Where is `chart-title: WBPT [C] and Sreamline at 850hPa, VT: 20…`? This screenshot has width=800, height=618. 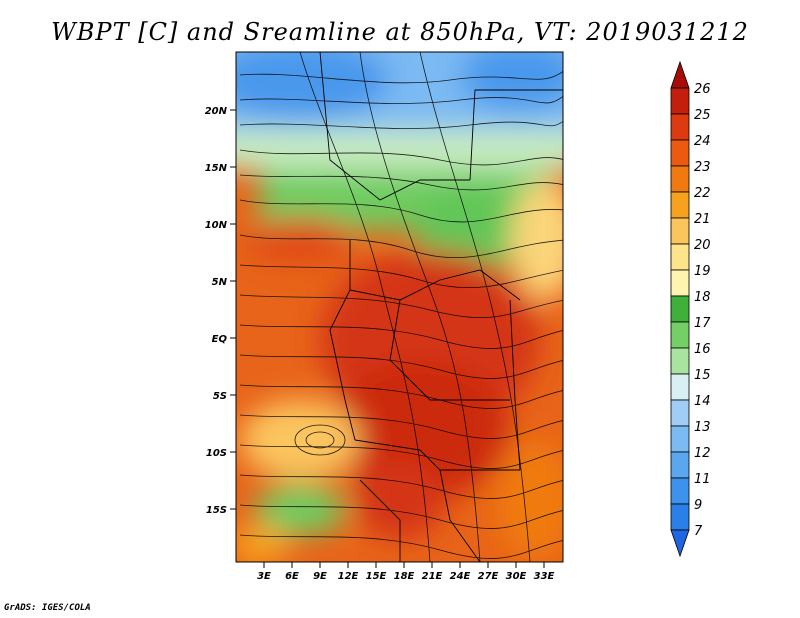
chart-title: WBPT [C] and Sreamline at 850hPa, VT: 20… is located at coordinates (400, 32).